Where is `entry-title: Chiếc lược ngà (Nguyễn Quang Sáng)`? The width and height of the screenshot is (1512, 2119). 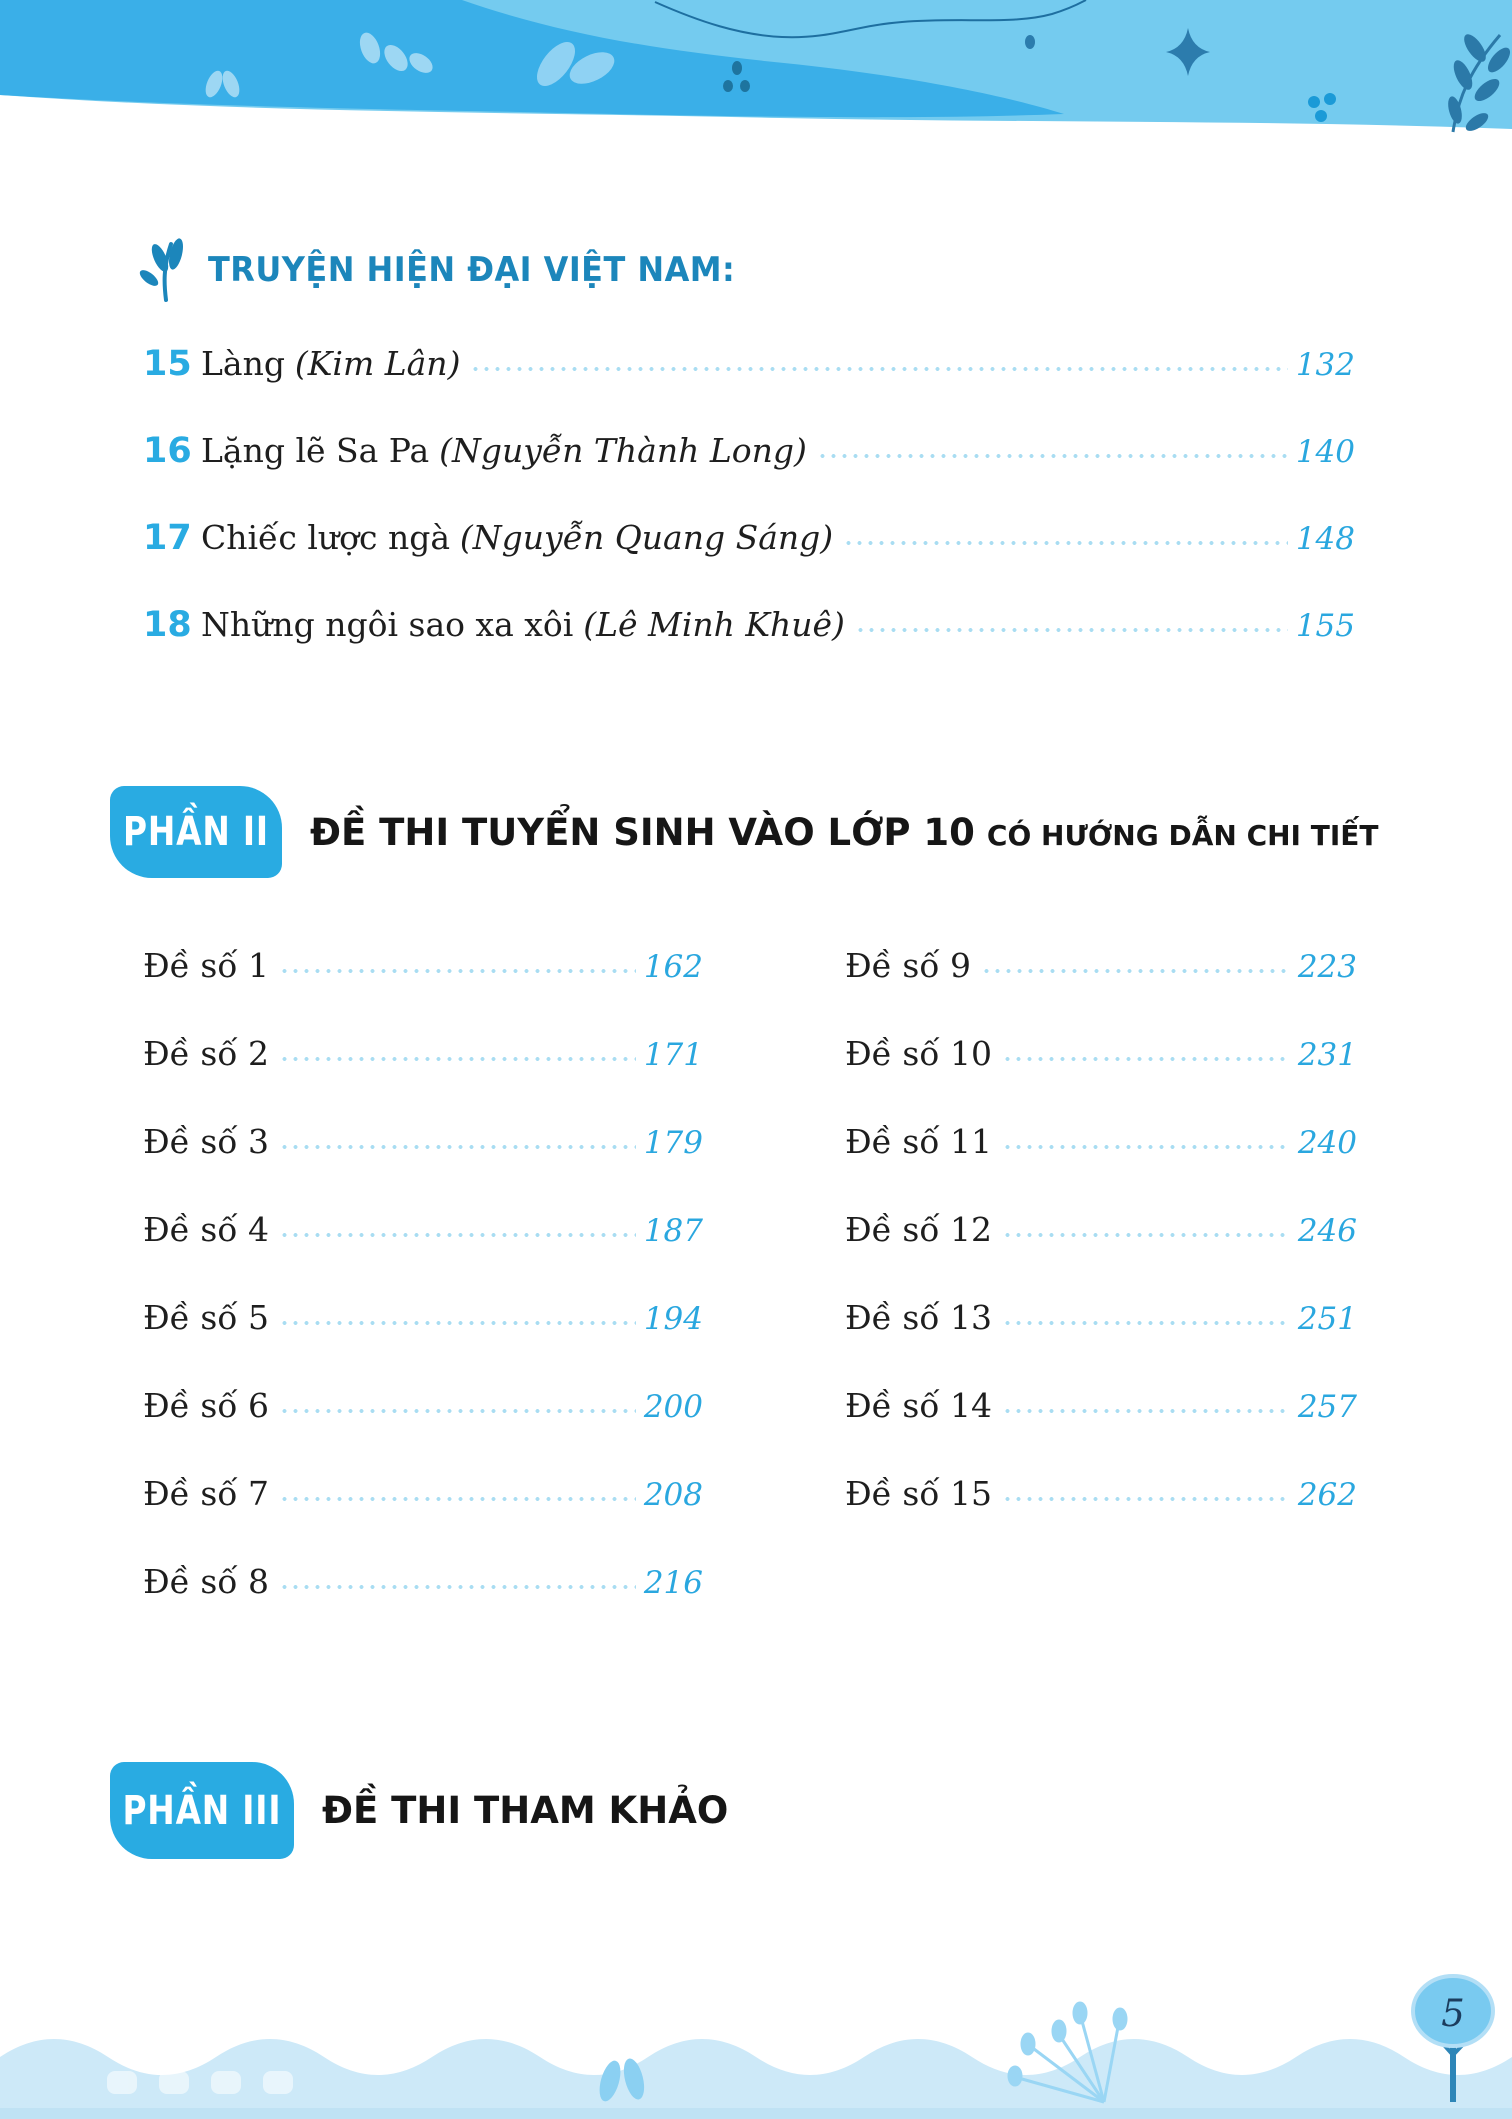
entry-title: Chiếc lược ngà (Nguyễn Quang Sáng) is located at coordinates (517, 537).